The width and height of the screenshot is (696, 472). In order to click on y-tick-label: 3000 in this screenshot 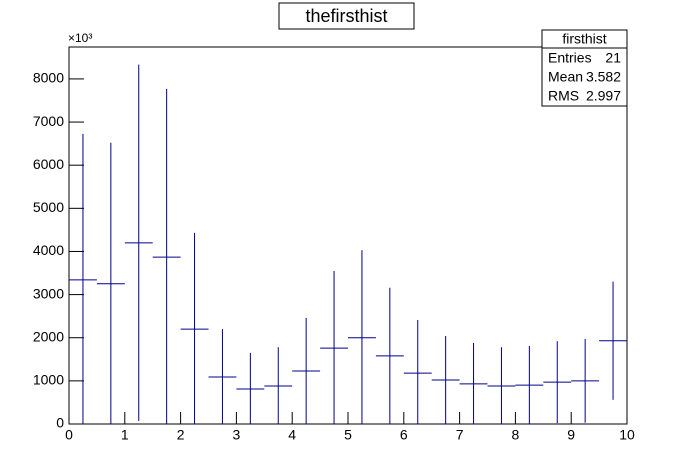, I will do `click(48, 293)`.